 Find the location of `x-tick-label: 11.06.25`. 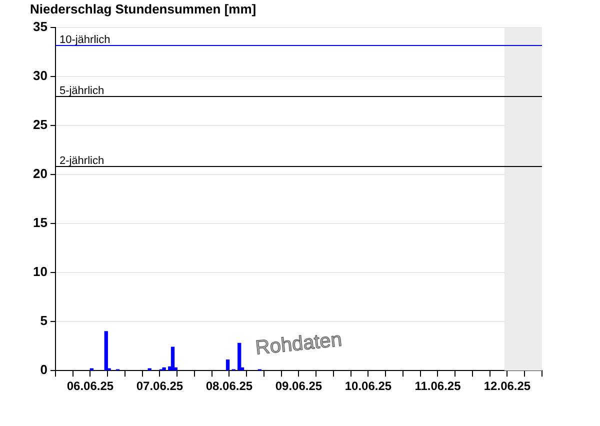

x-tick-label: 11.06.25 is located at coordinates (438, 386).